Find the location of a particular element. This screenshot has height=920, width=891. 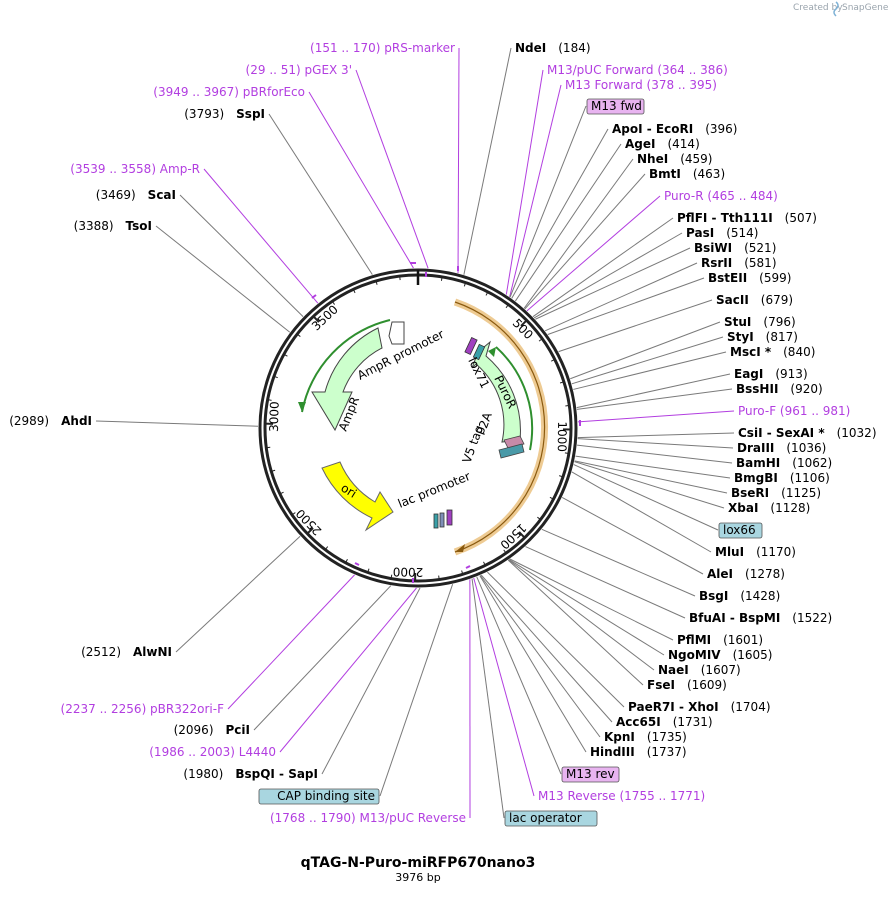

enzyme-position: (3388) is located at coordinates (94, 226).